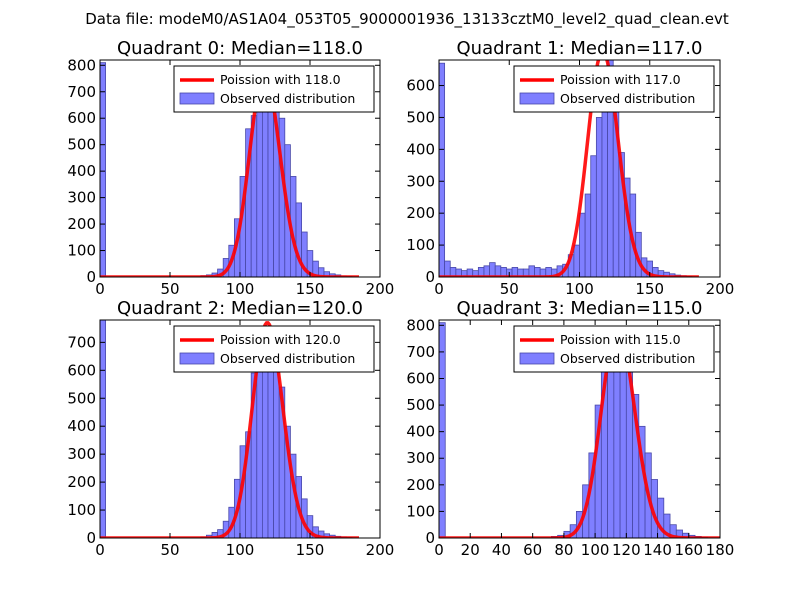  I want to click on x-tick-label: 120, so click(626, 550).